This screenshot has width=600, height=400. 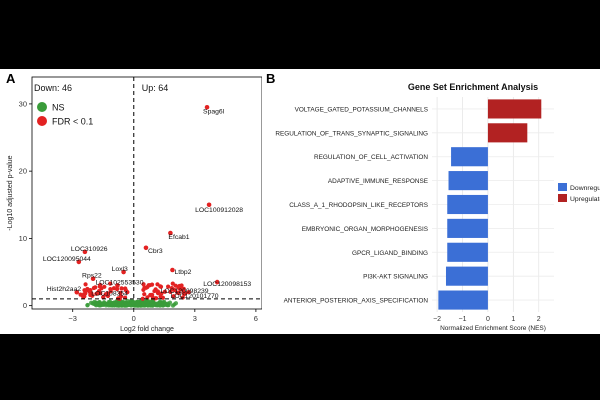 What do you see at coordinates (271, 78) in the screenshot?
I see `panel-label-b: B` at bounding box center [271, 78].